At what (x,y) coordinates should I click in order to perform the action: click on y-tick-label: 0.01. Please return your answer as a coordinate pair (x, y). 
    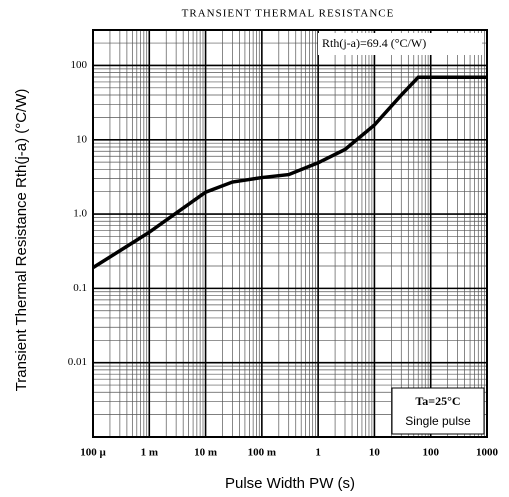
    Looking at the image, I should click on (77, 362).